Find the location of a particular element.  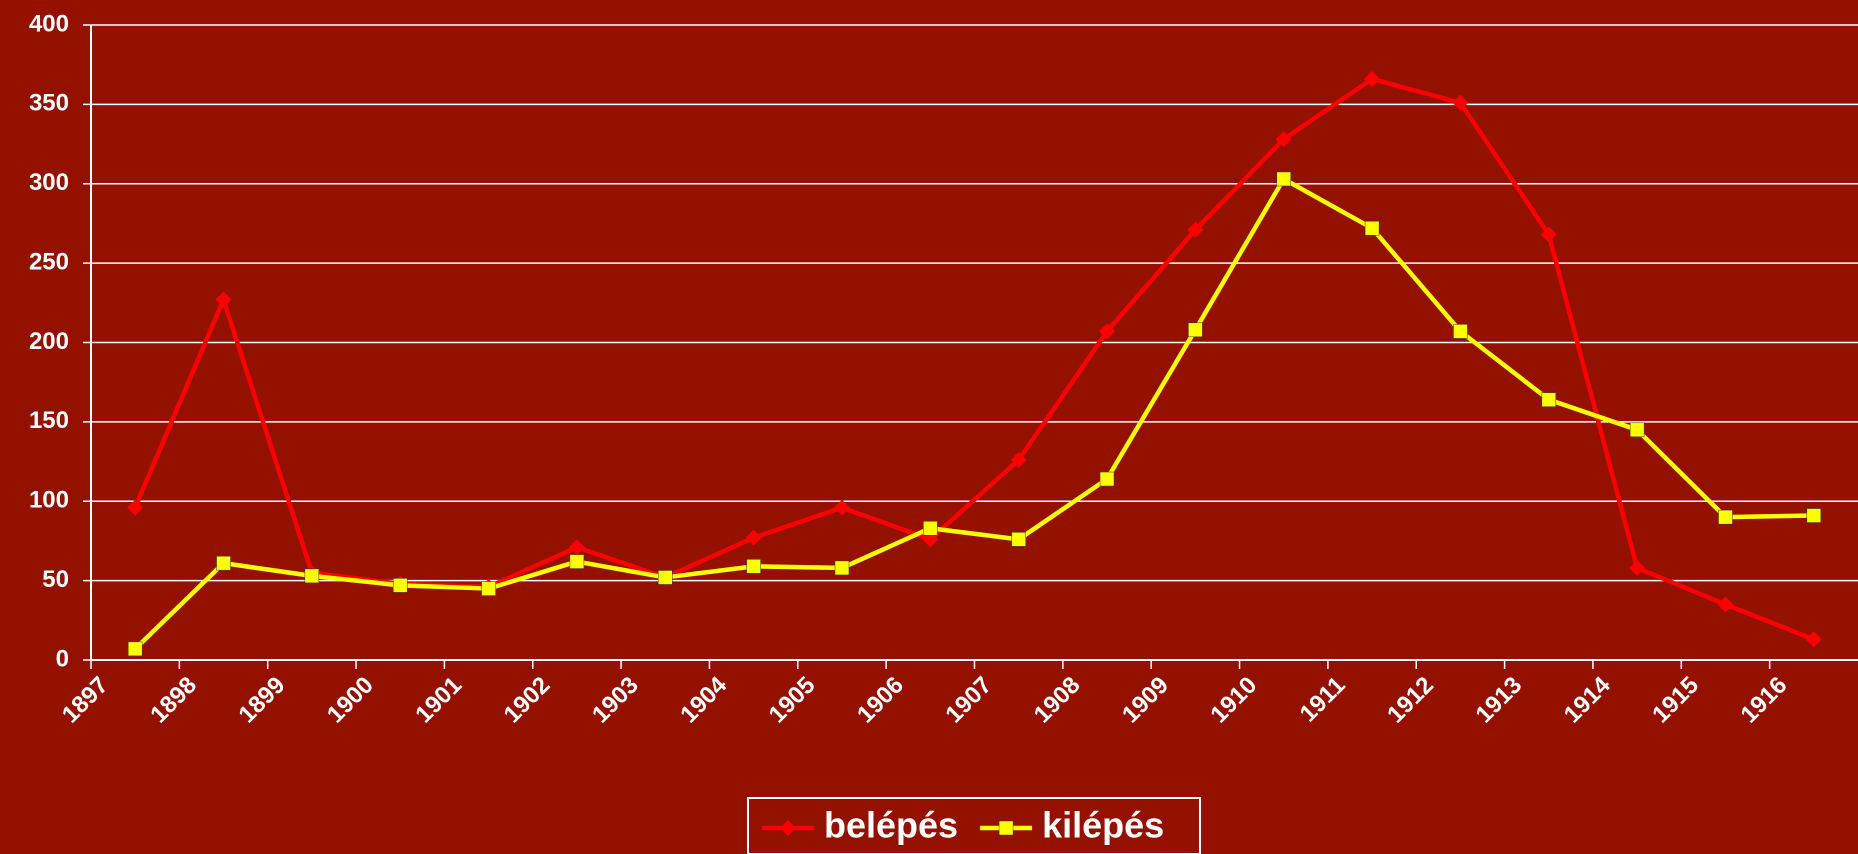

legend-label: kilépés is located at coordinates (1103, 825).